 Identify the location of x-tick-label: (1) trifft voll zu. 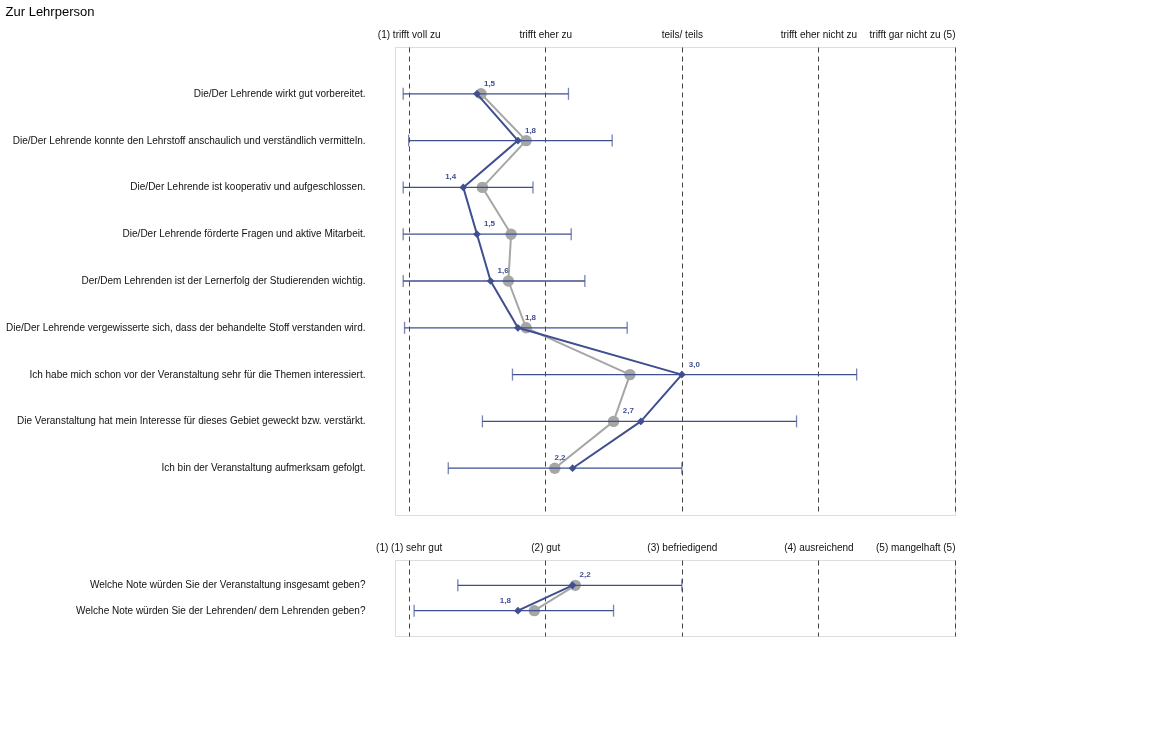
(409, 34).